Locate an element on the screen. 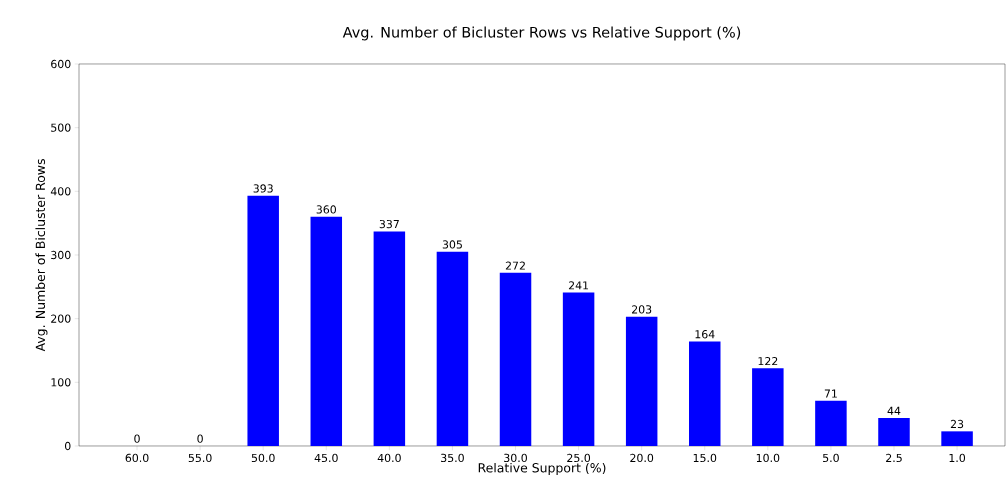  x-tick-label: 5.0 is located at coordinates (831, 458).